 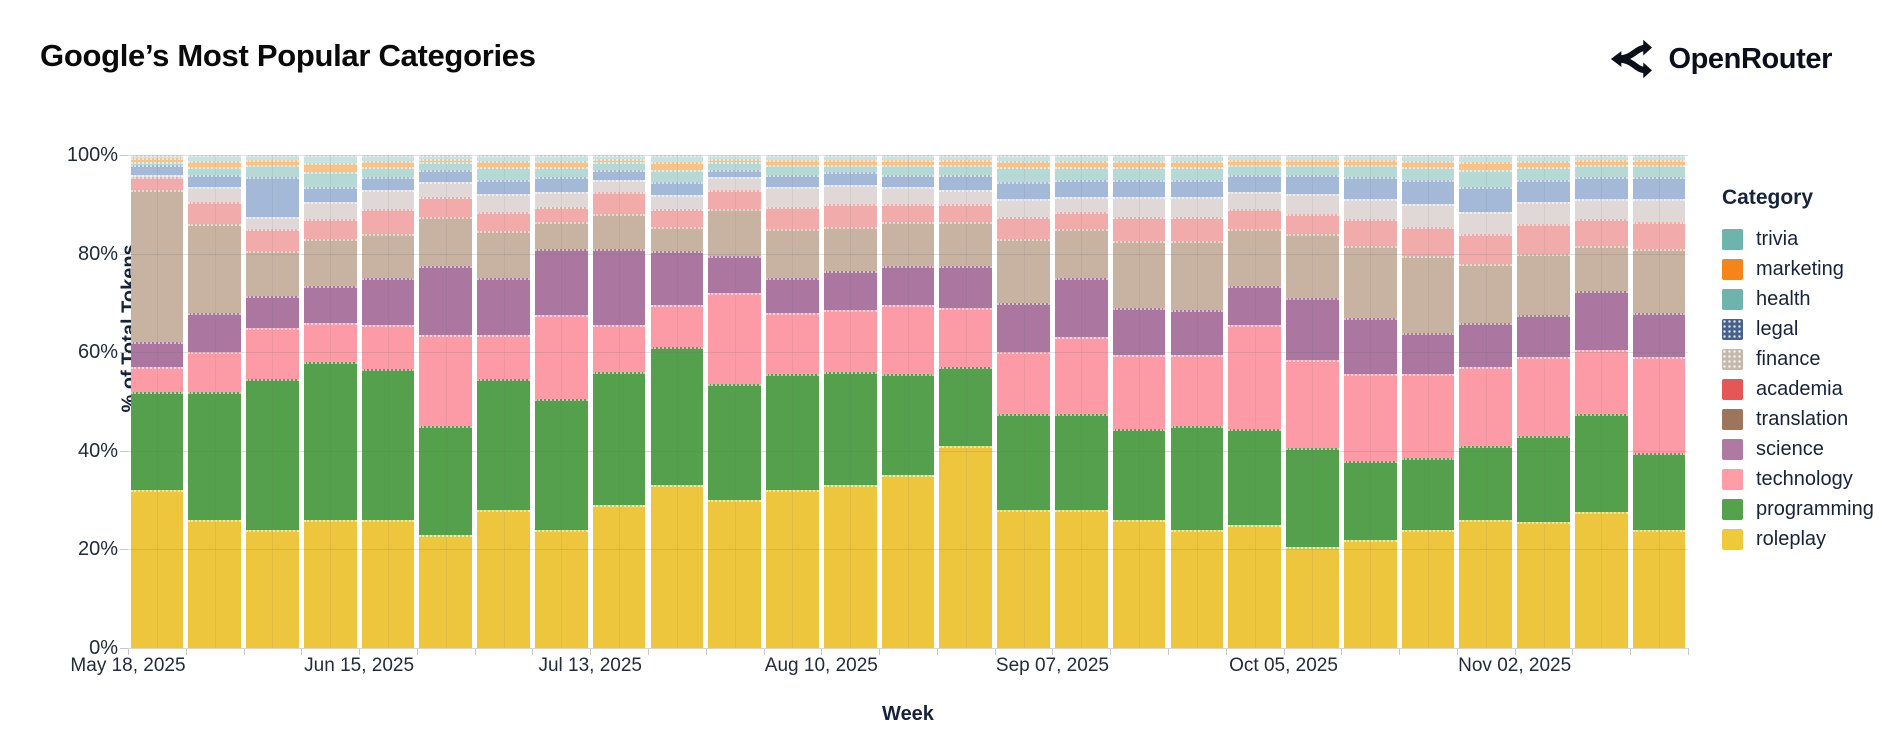 I want to click on legend-item-roleplay: roleplay, so click(x=1798, y=539).